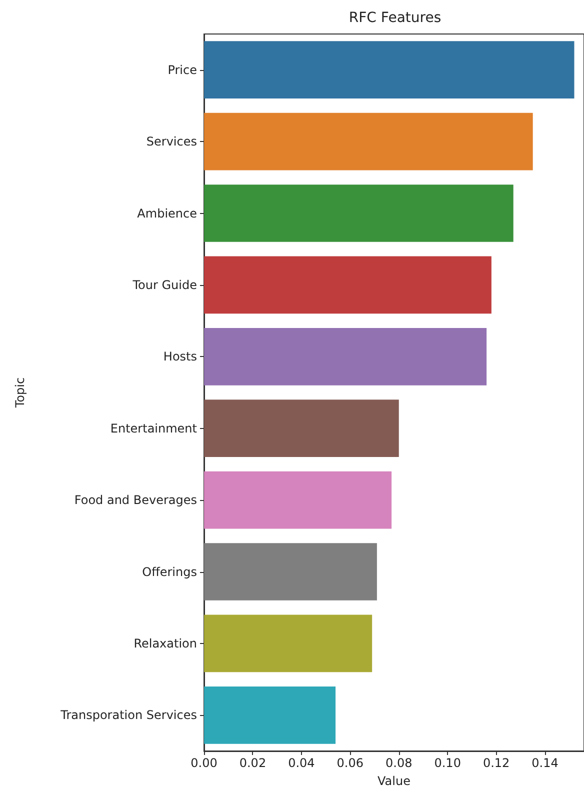 This screenshot has height=795, width=584. What do you see at coordinates (182, 69) in the screenshot?
I see `y-tick-label: Price` at bounding box center [182, 69].